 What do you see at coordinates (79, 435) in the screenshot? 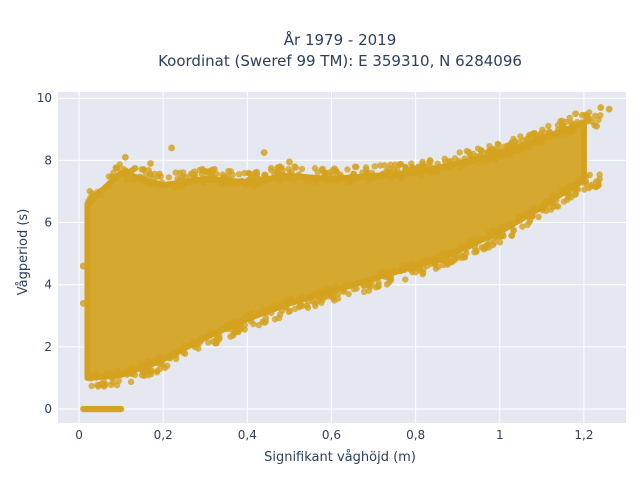
I see `x-tick-label: 0` at bounding box center [79, 435].